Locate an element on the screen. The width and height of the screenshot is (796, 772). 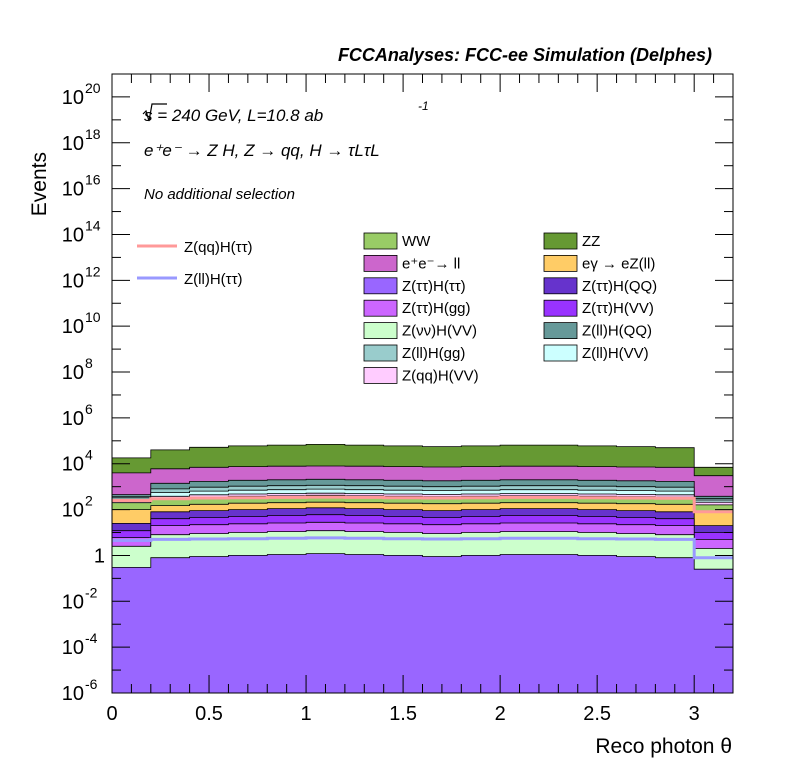
x-tick-label: 1 is located at coordinates (306, 714).